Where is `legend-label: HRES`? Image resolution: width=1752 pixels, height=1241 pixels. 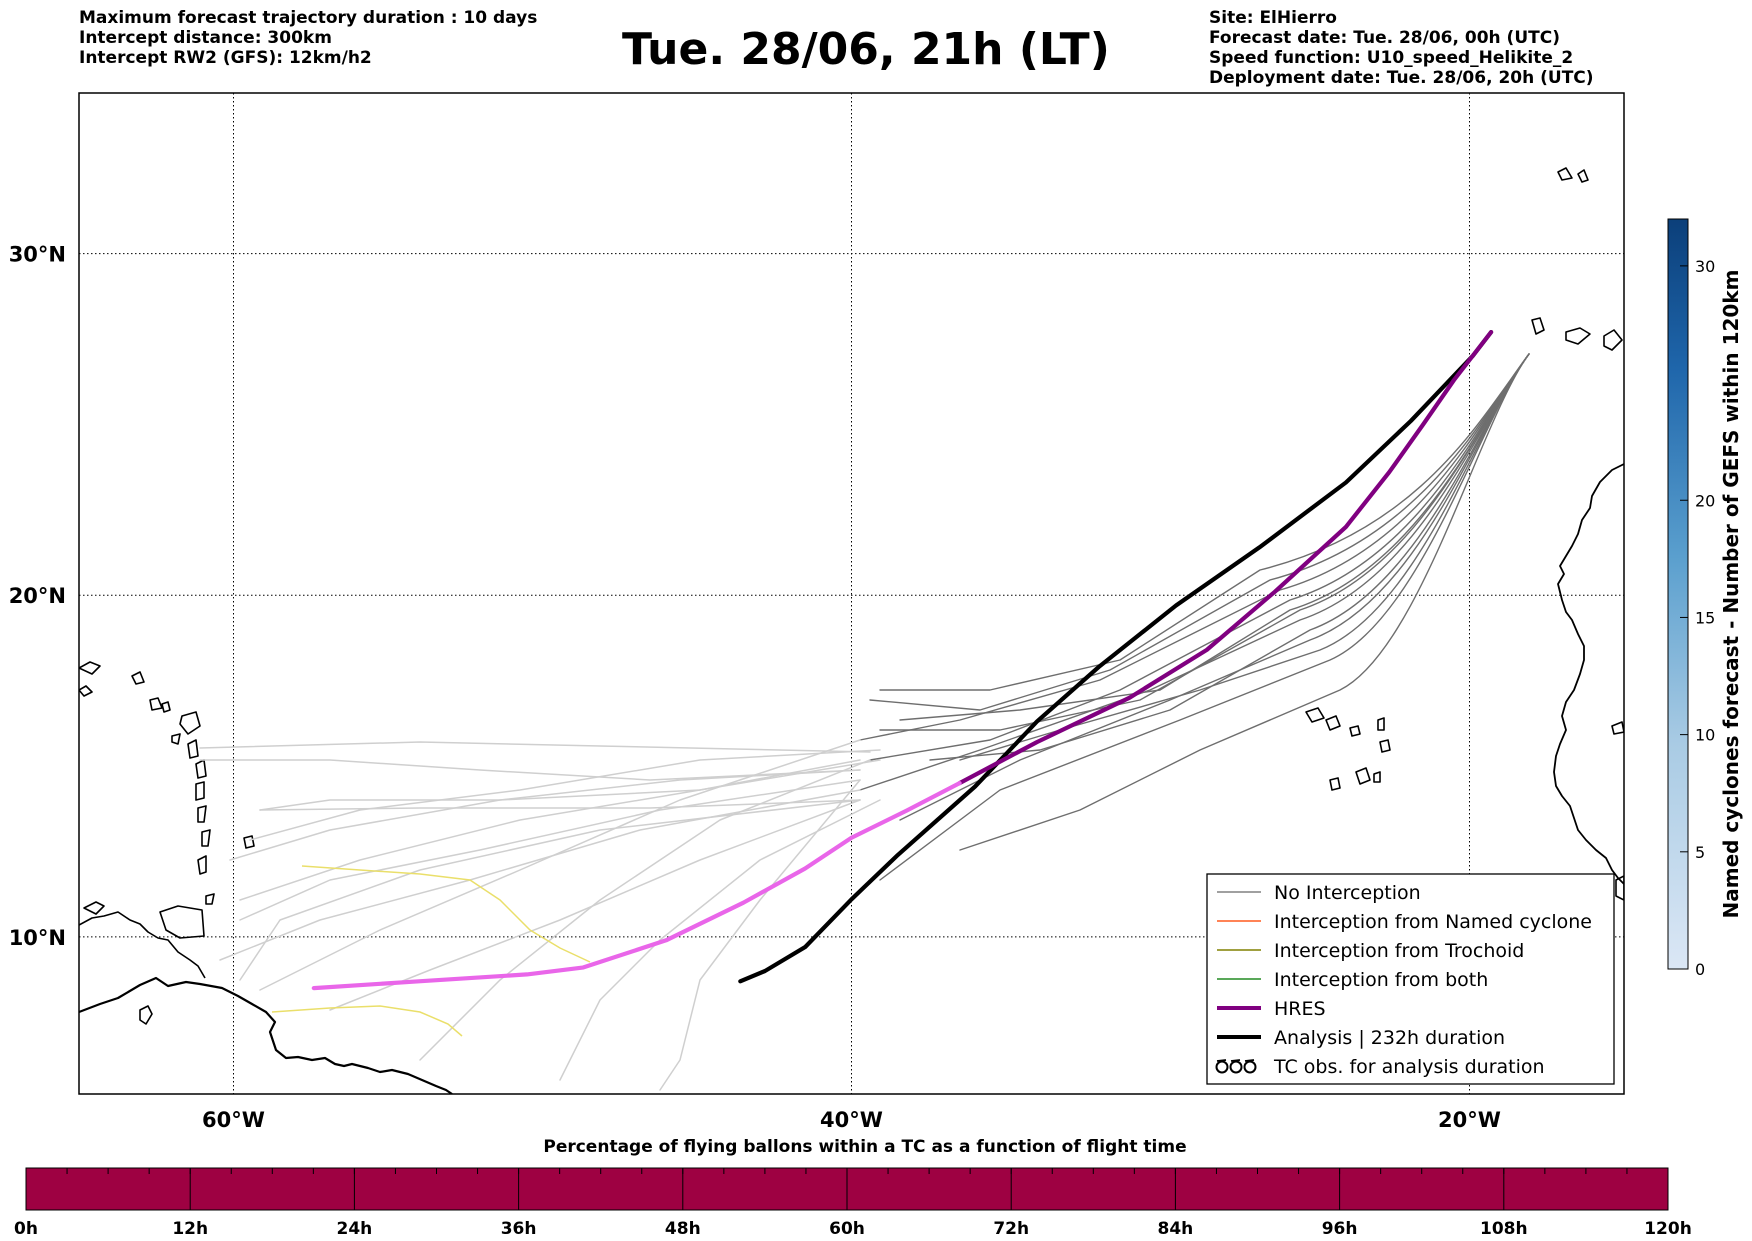
legend-label: HRES is located at coordinates (1300, 1009).